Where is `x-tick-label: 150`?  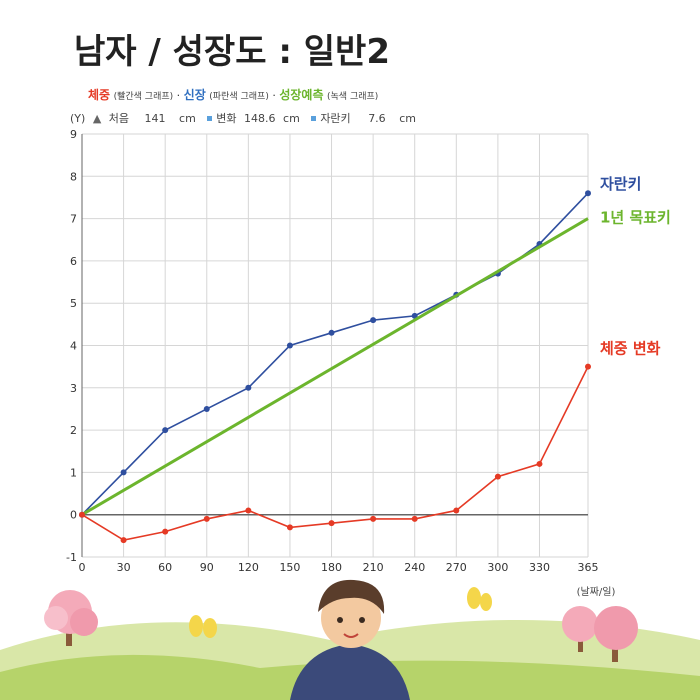 x-tick-label: 150 is located at coordinates (289, 567).